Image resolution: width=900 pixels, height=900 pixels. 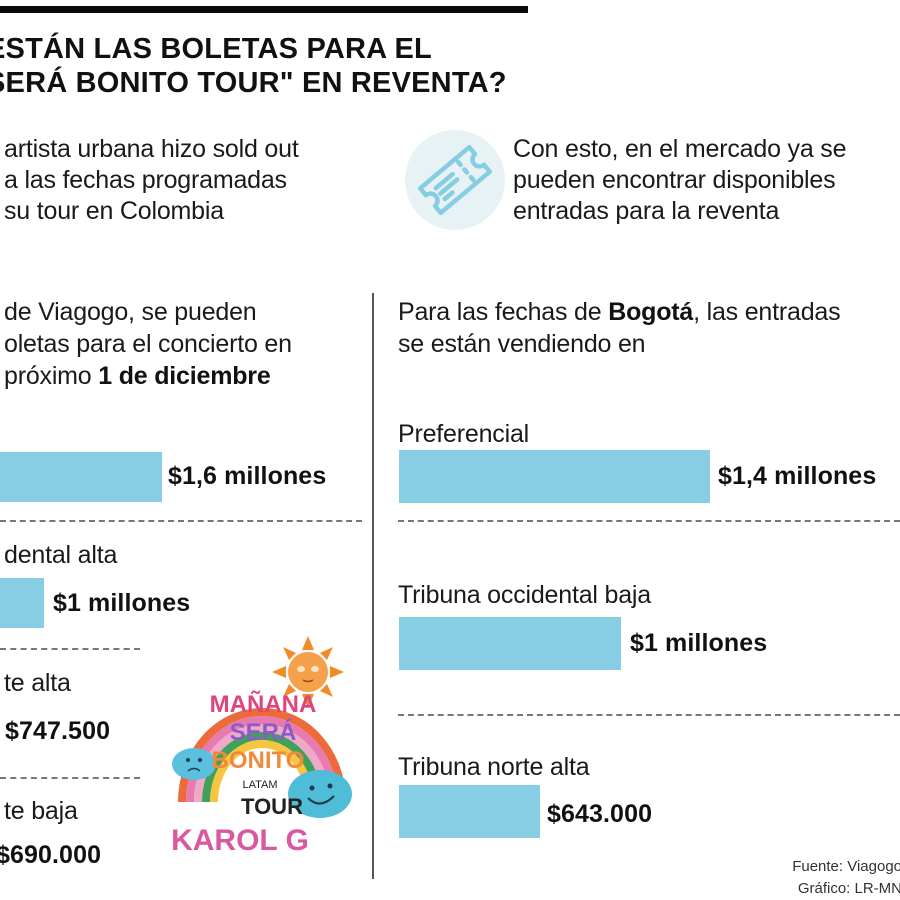 I want to click on intro-left-line3: su tour en Colombia, so click(x=114, y=211).